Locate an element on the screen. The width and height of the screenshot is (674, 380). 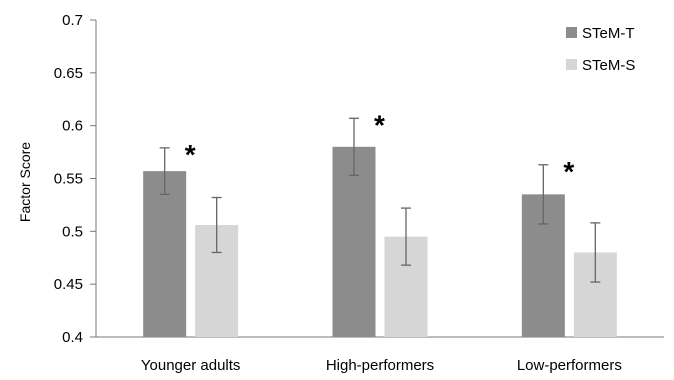
y-tick-label: 0.45 is located at coordinates (68, 284).